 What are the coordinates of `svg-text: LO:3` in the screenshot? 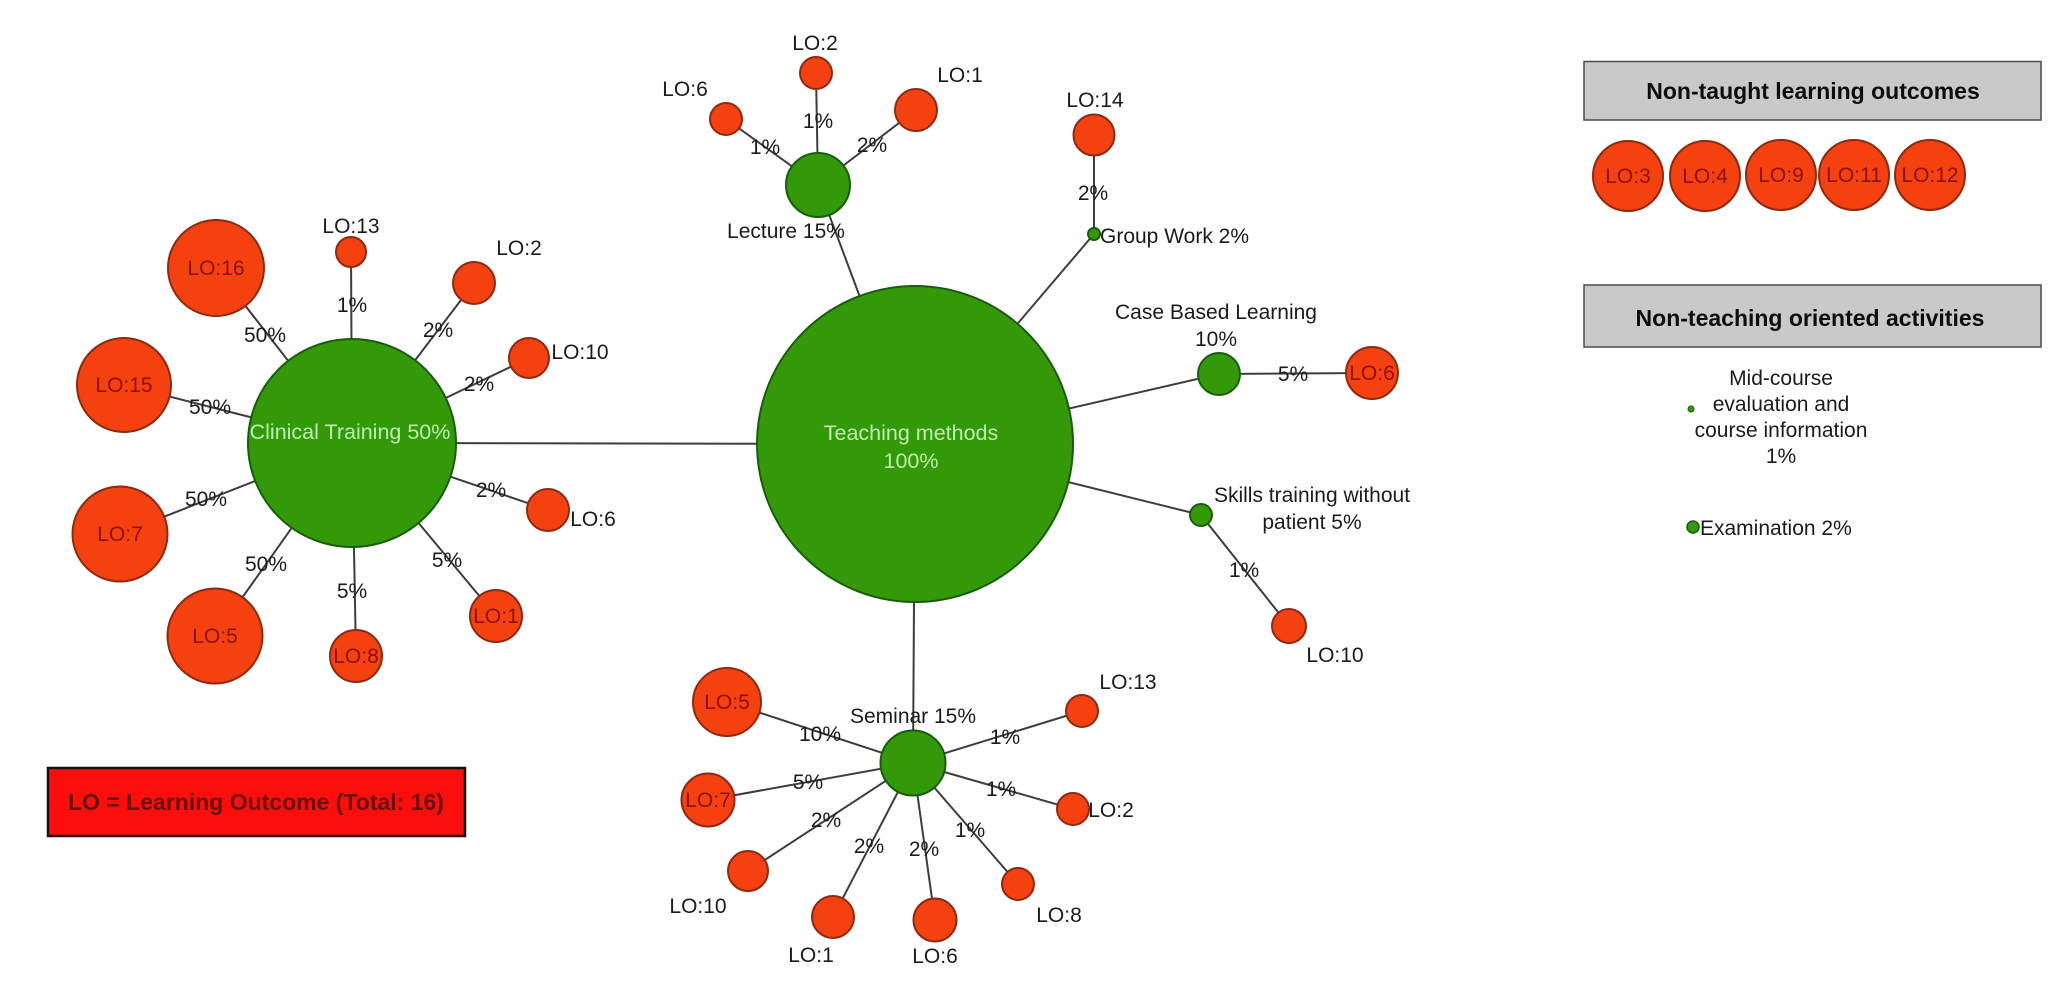 It's located at (1628, 176).